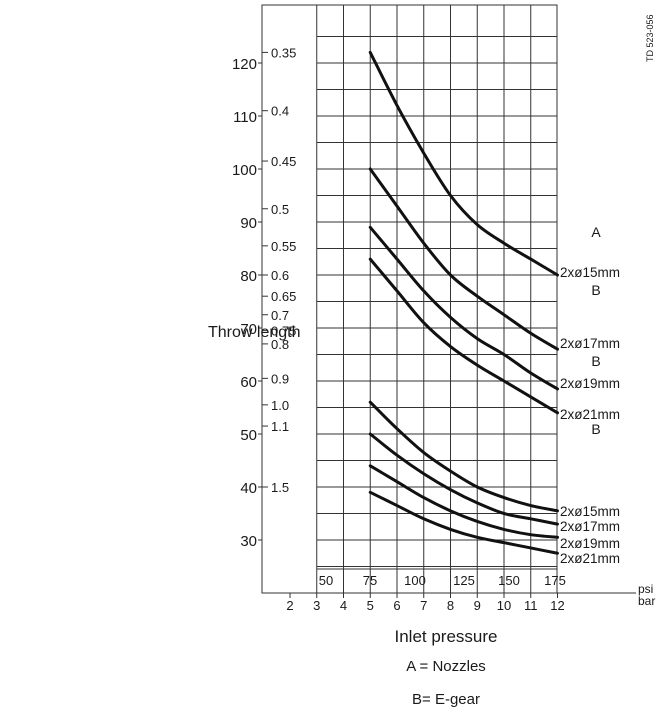 The height and width of the screenshot is (715, 660). I want to click on secondary-tick-label: 0.9, so click(280, 378).